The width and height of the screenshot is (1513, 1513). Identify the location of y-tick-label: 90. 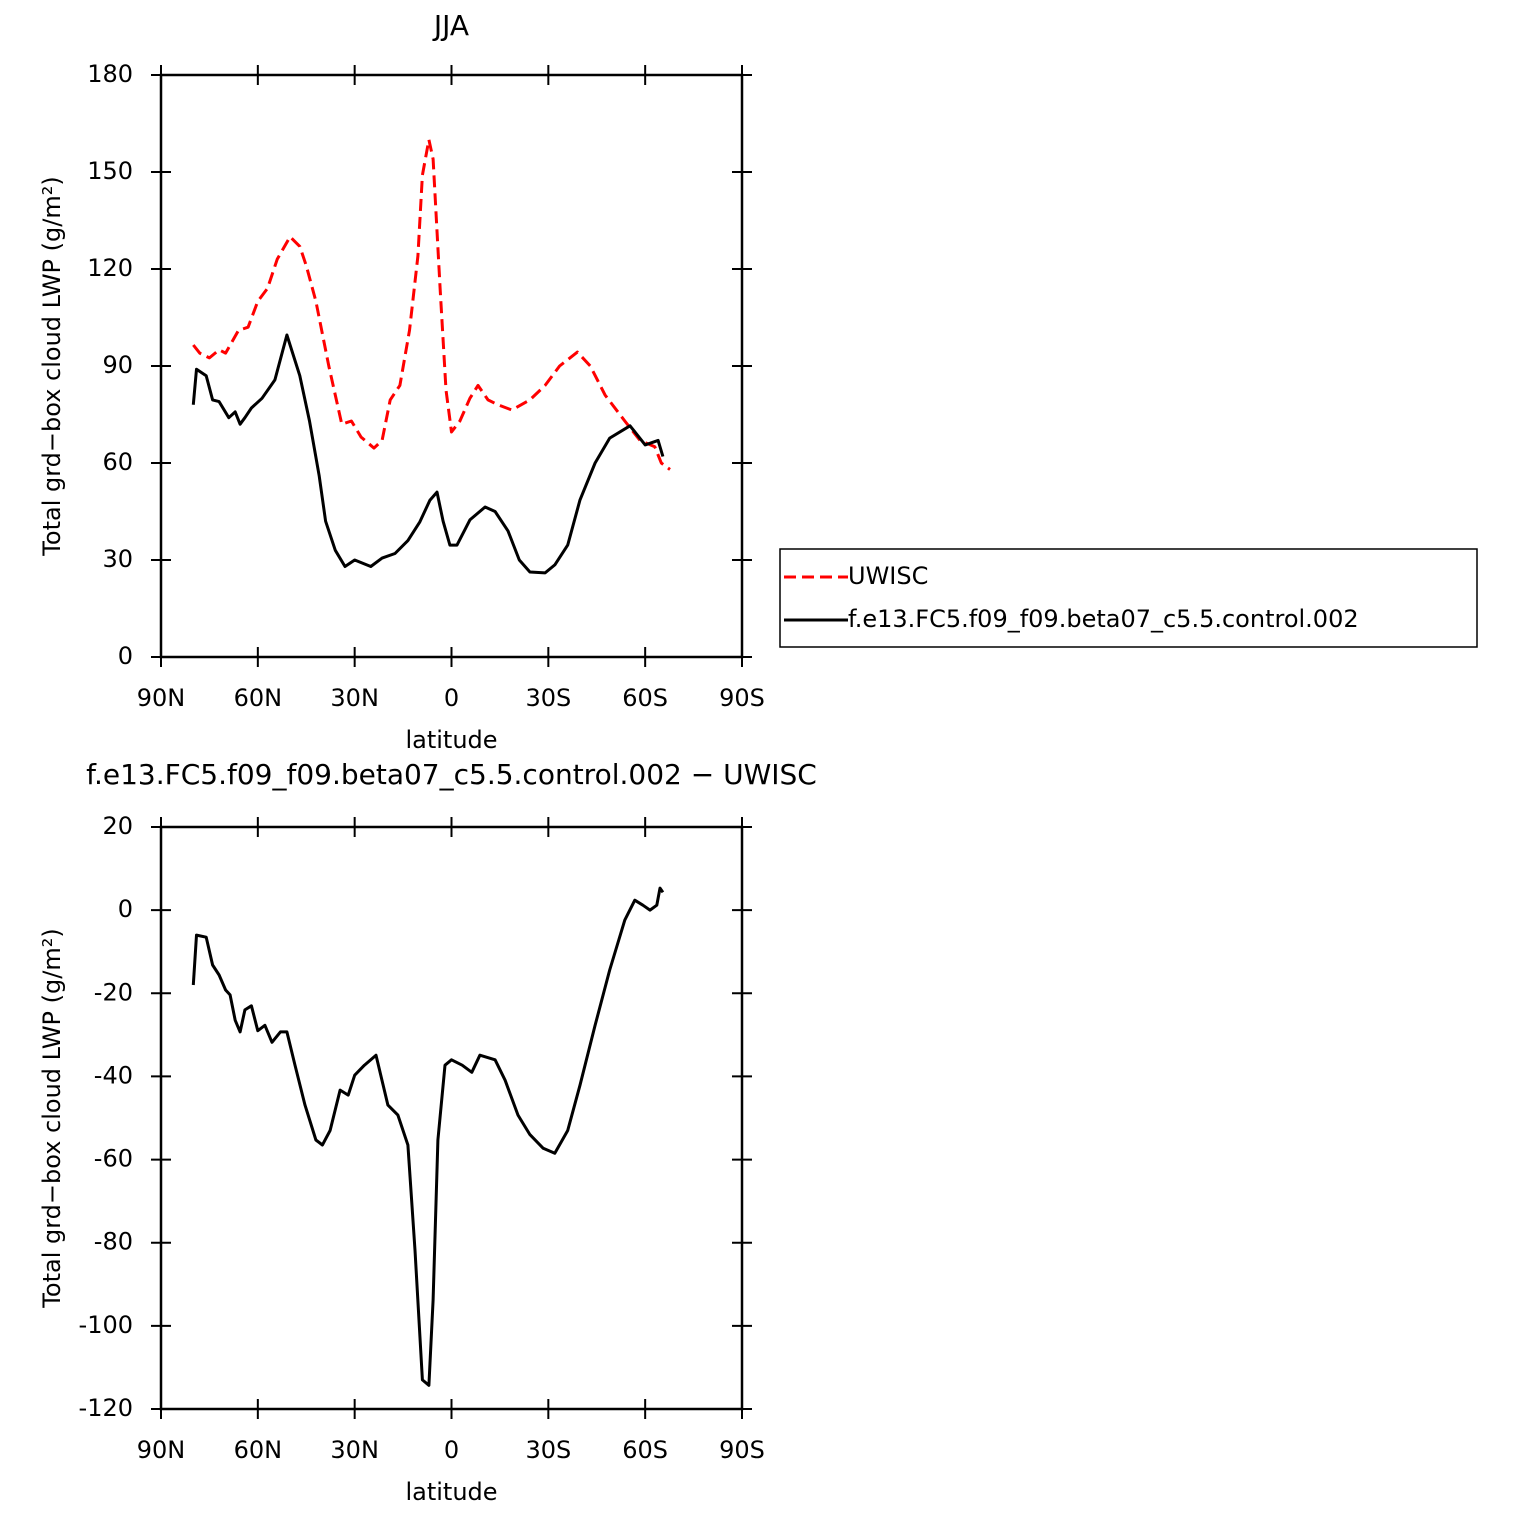
(117, 365).